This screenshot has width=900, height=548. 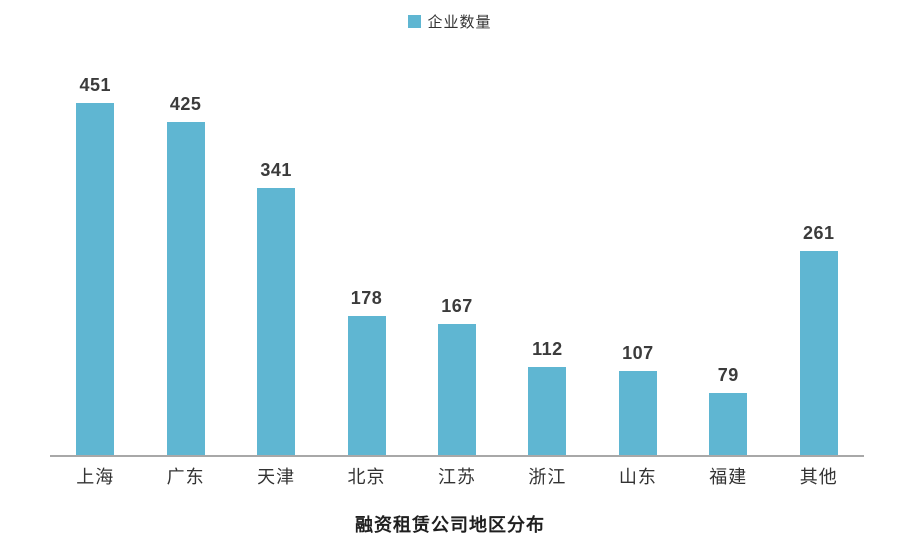 What do you see at coordinates (728, 265) in the screenshot?
I see `bar-group: 79` at bounding box center [728, 265].